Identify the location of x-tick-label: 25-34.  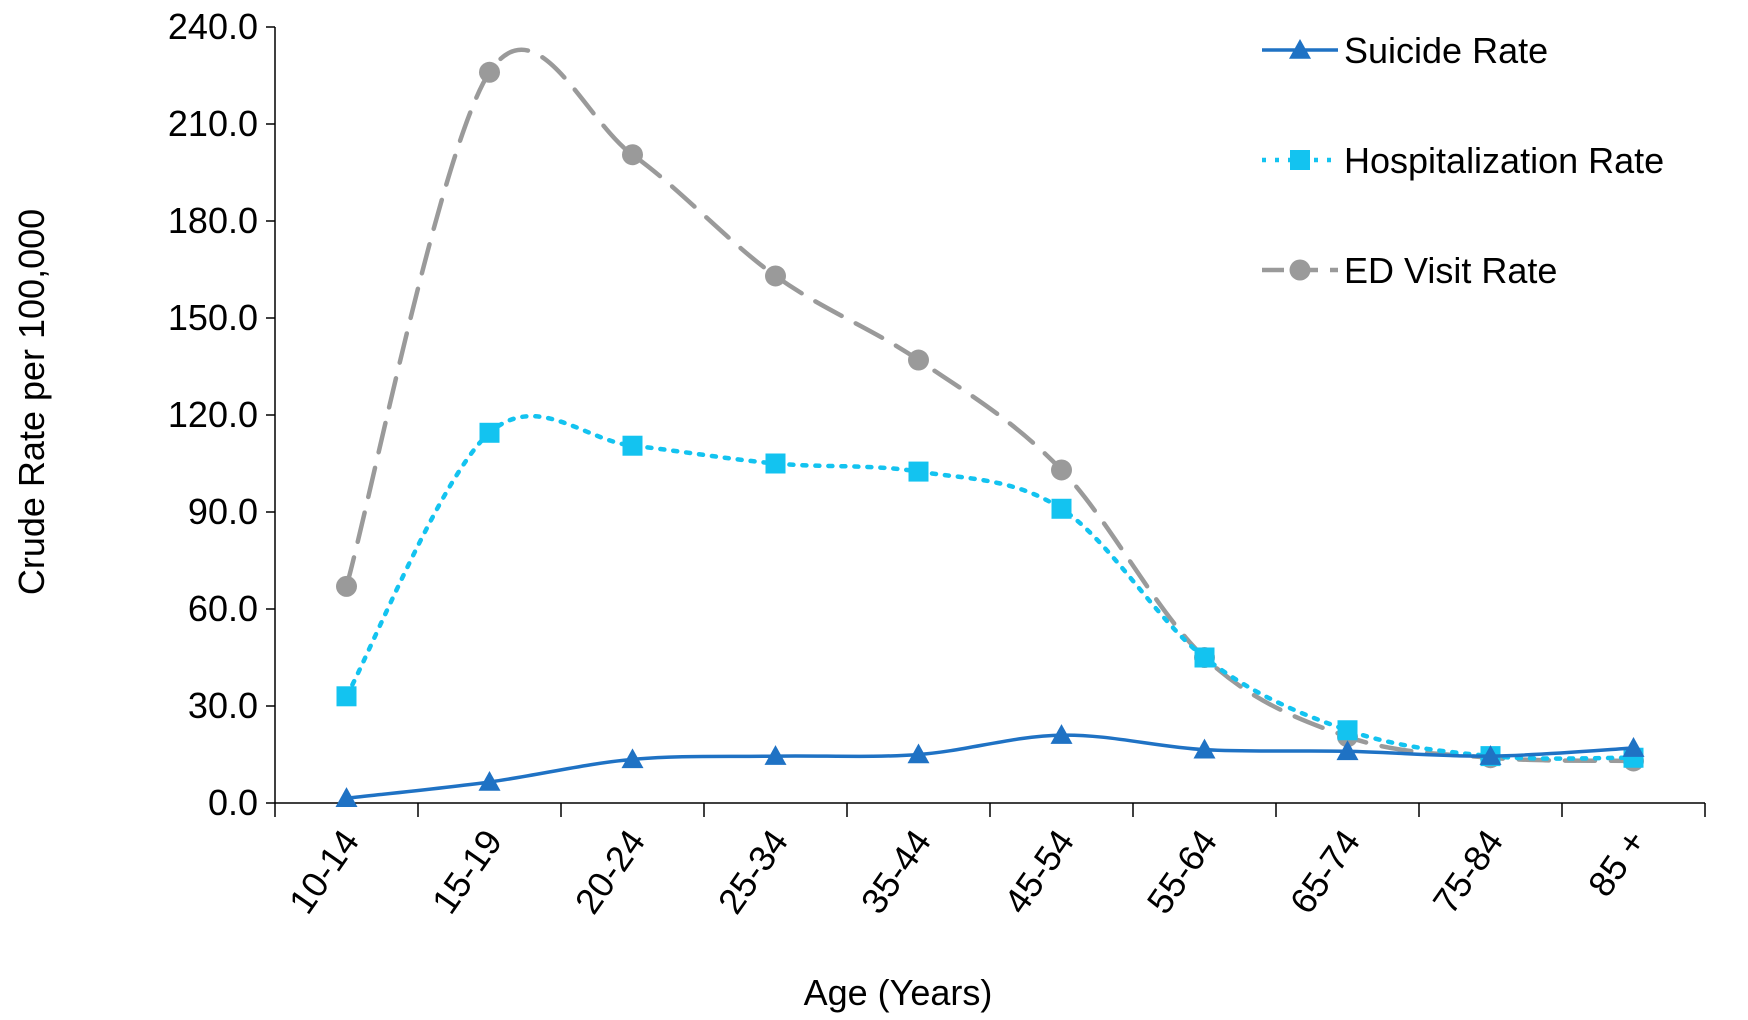
(753, 871).